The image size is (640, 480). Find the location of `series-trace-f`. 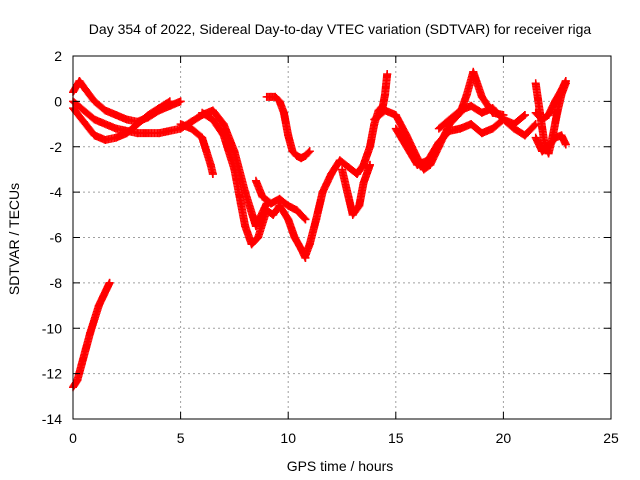

series-trace-f is located at coordinates (280, 200).